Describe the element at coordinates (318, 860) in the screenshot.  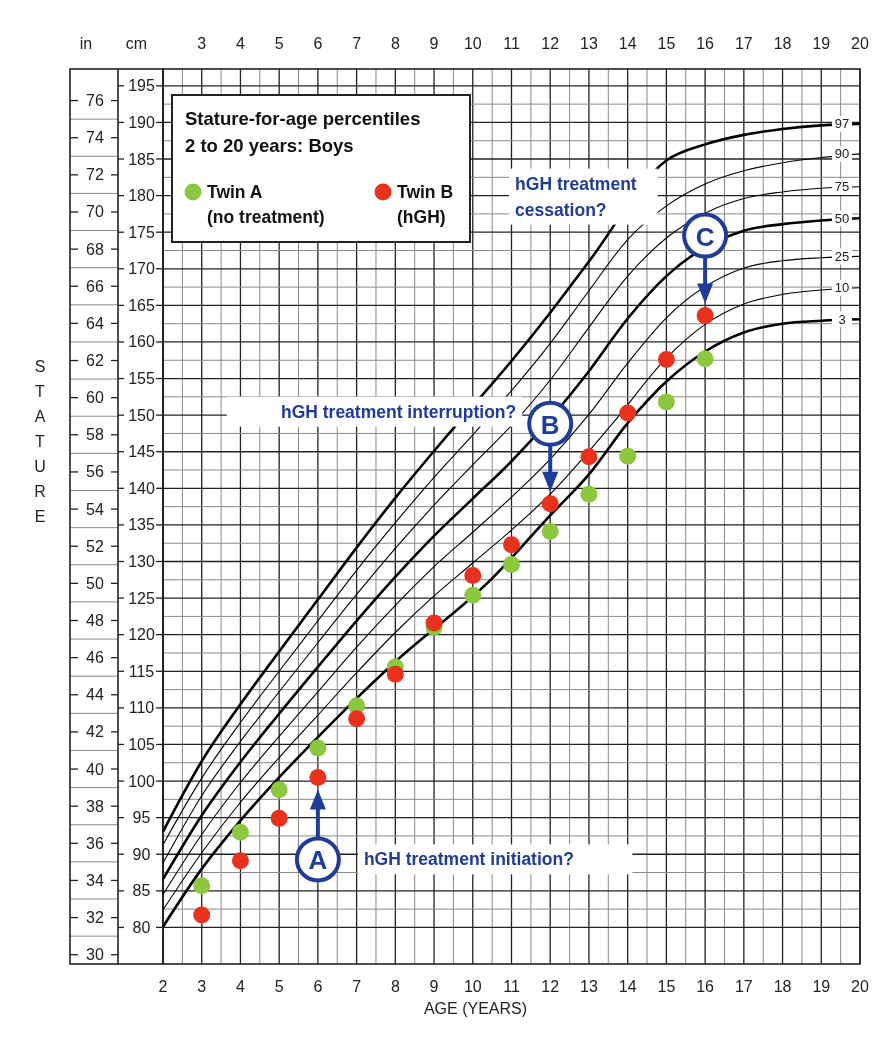
I see `annotation: A` at that location.